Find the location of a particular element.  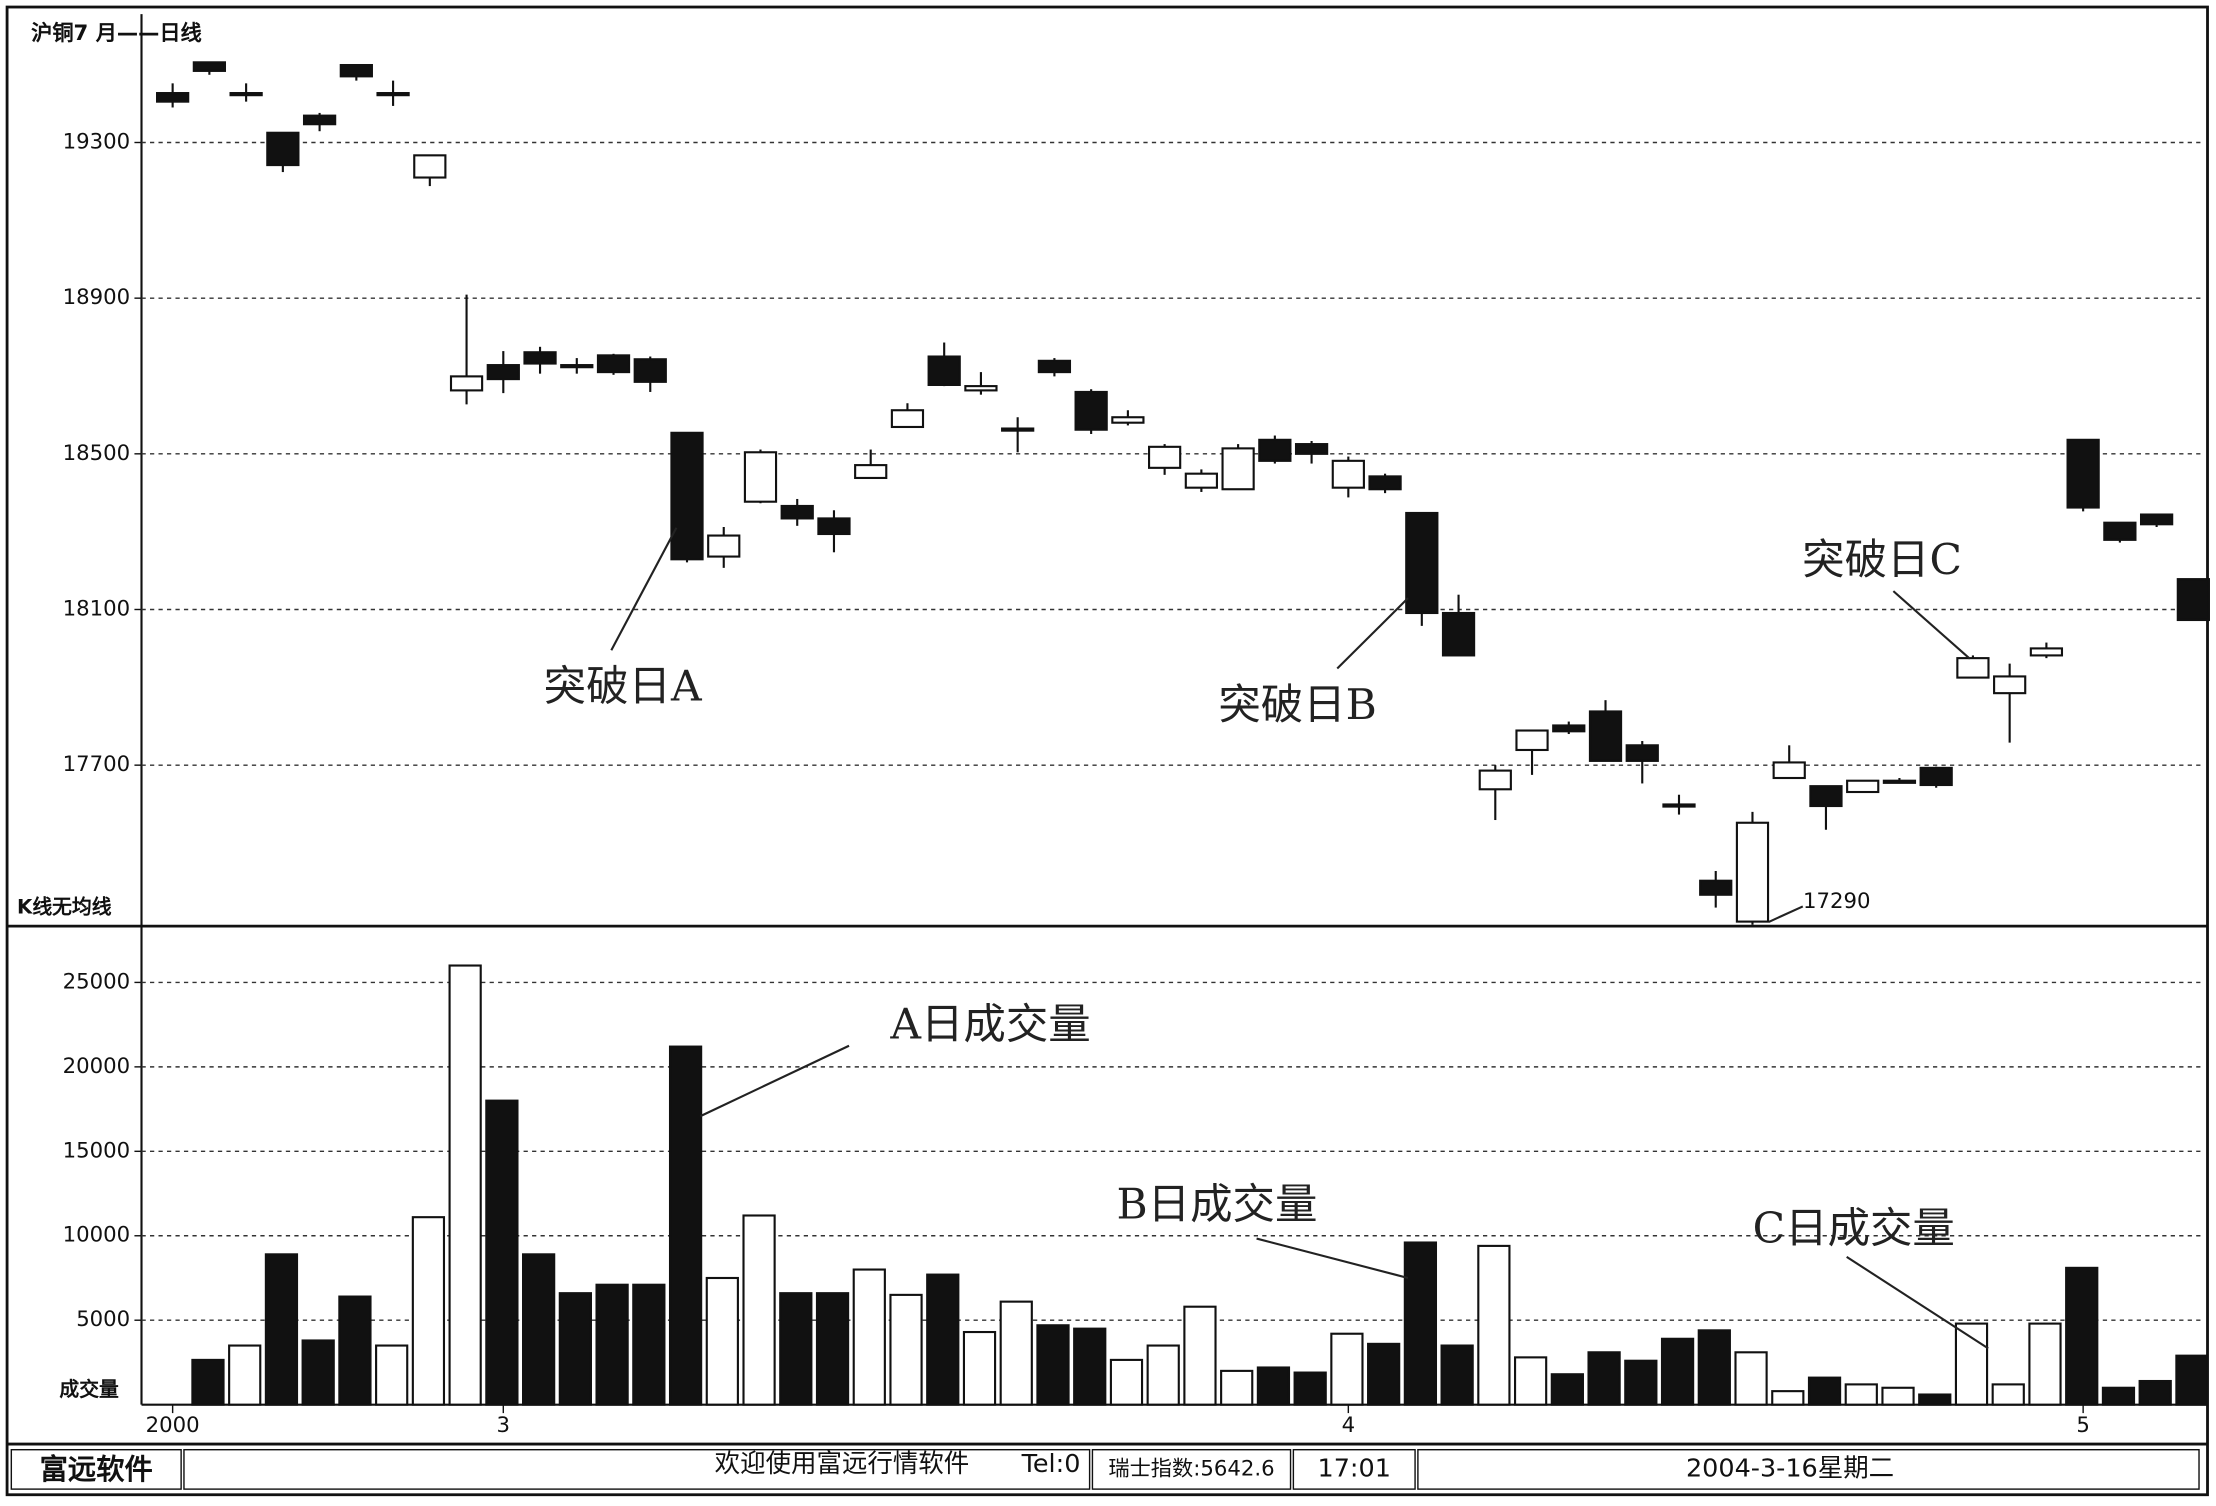

annotation: 突破日A is located at coordinates (623, 686).